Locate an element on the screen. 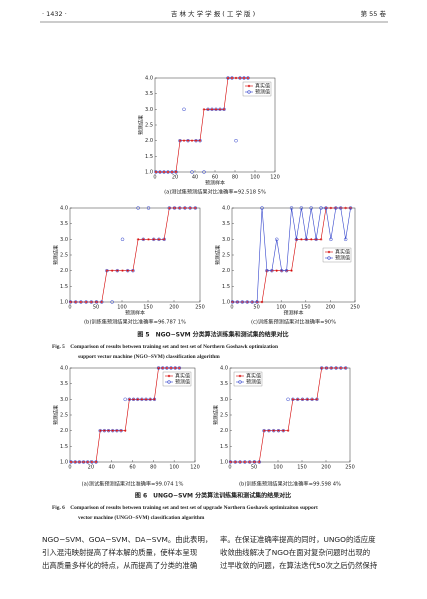 This screenshot has width=427, height=599. x-tick-label: 150 is located at coordinates (148, 308).